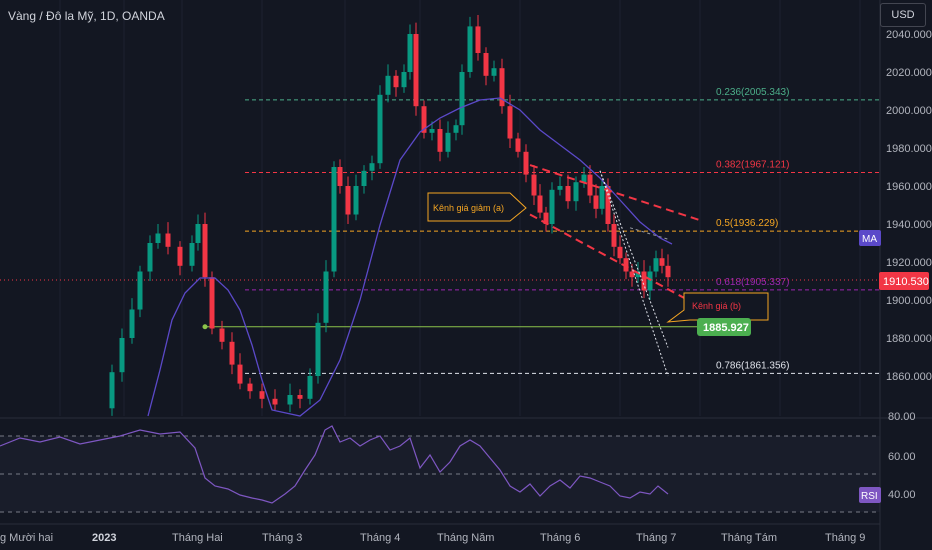  I want to click on callout-a-box, so click(477, 207).